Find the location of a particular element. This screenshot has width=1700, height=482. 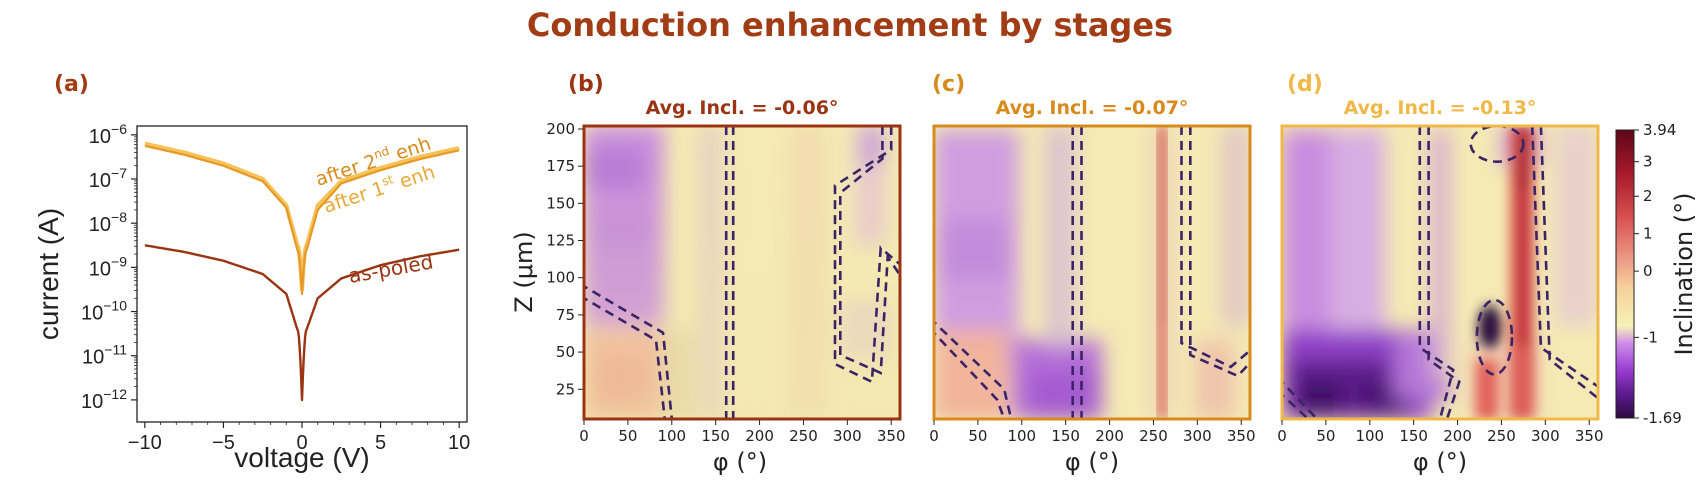

panel-b-frame is located at coordinates (742, 272).